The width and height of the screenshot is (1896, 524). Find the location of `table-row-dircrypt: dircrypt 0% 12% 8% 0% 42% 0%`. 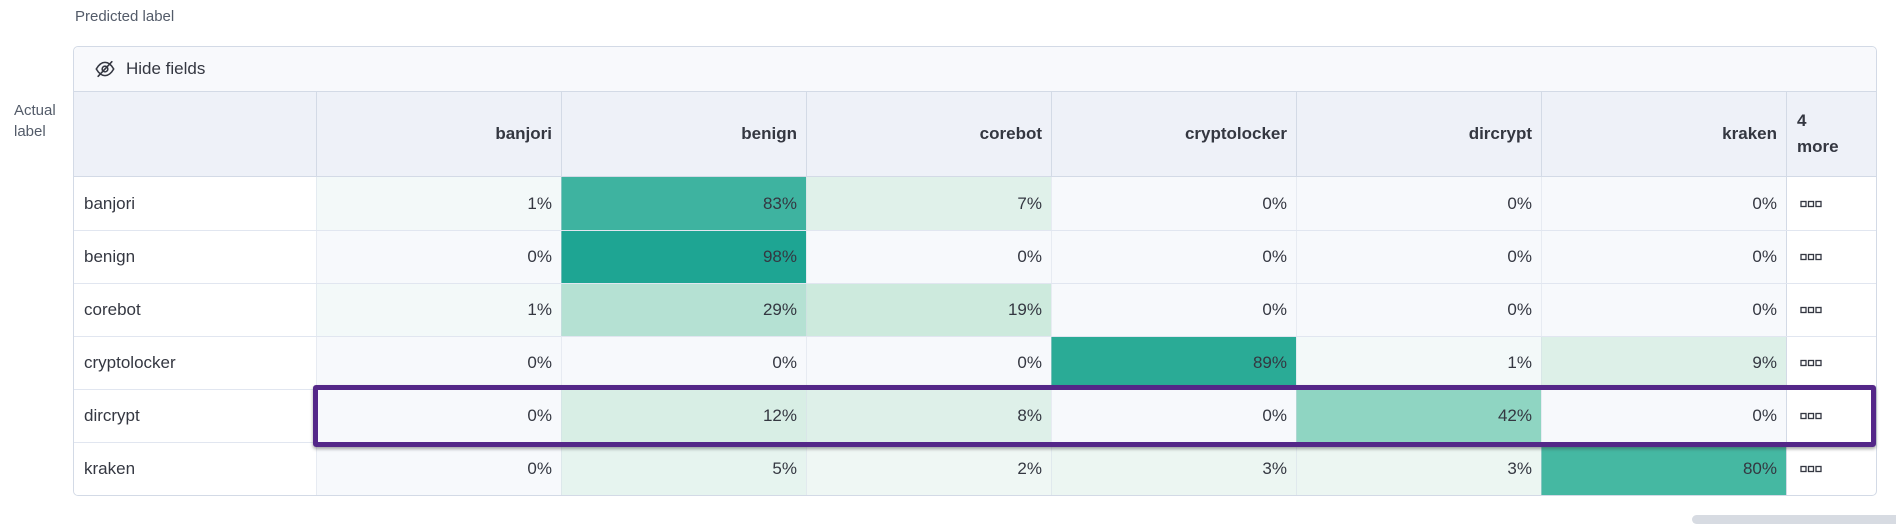

table-row-dircrypt: dircrypt 0% 12% 8% 0% 42% 0% is located at coordinates (975, 415).